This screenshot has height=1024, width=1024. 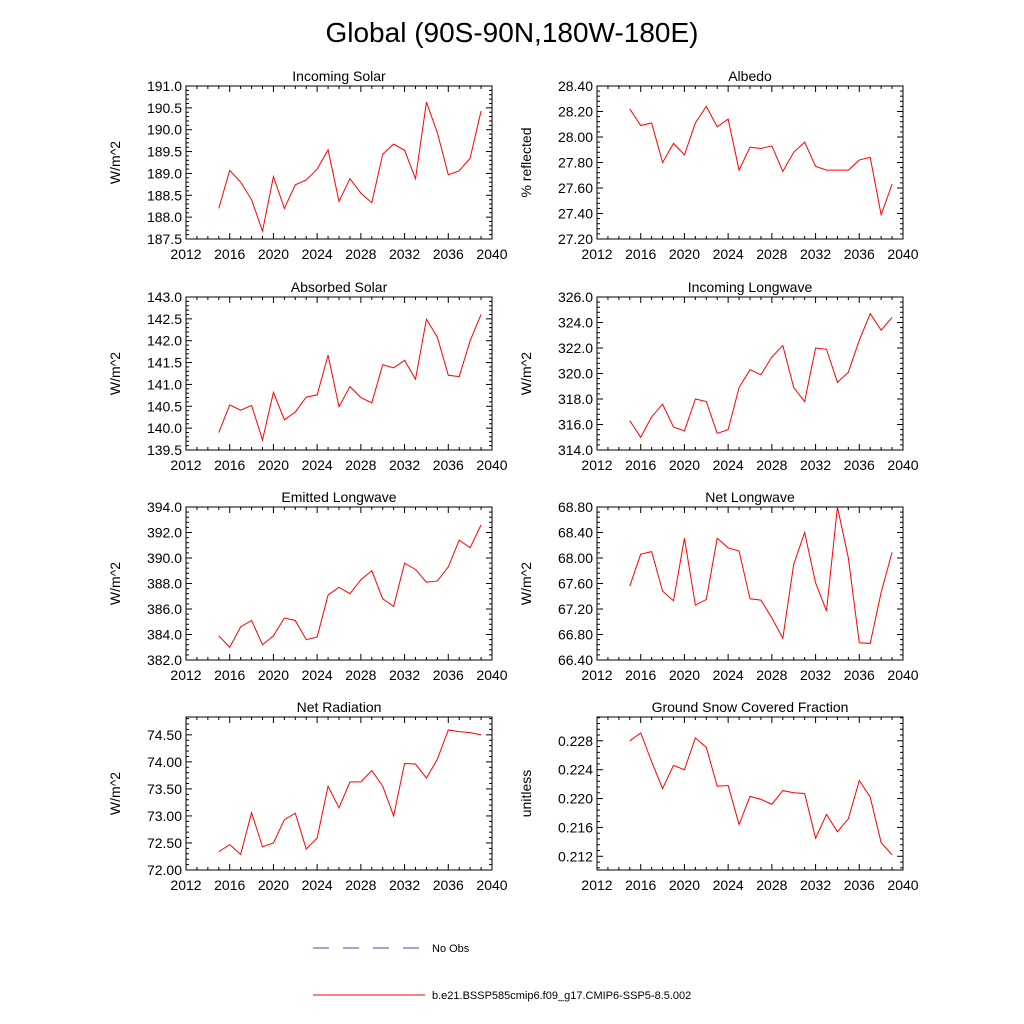 I want to click on y-tick-label: 141.5, so click(x=164, y=363).